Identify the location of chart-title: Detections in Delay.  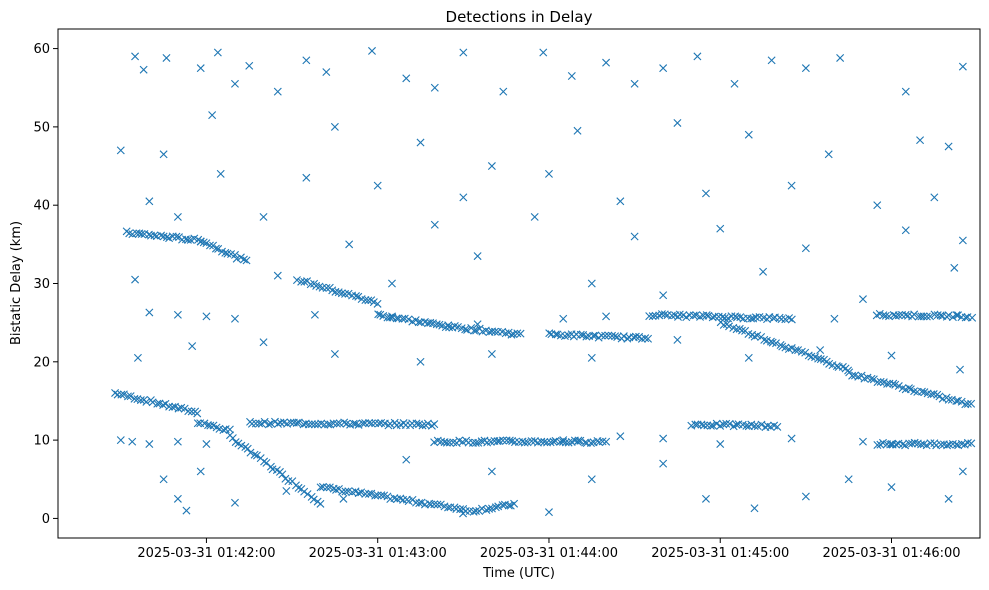
(519, 17).